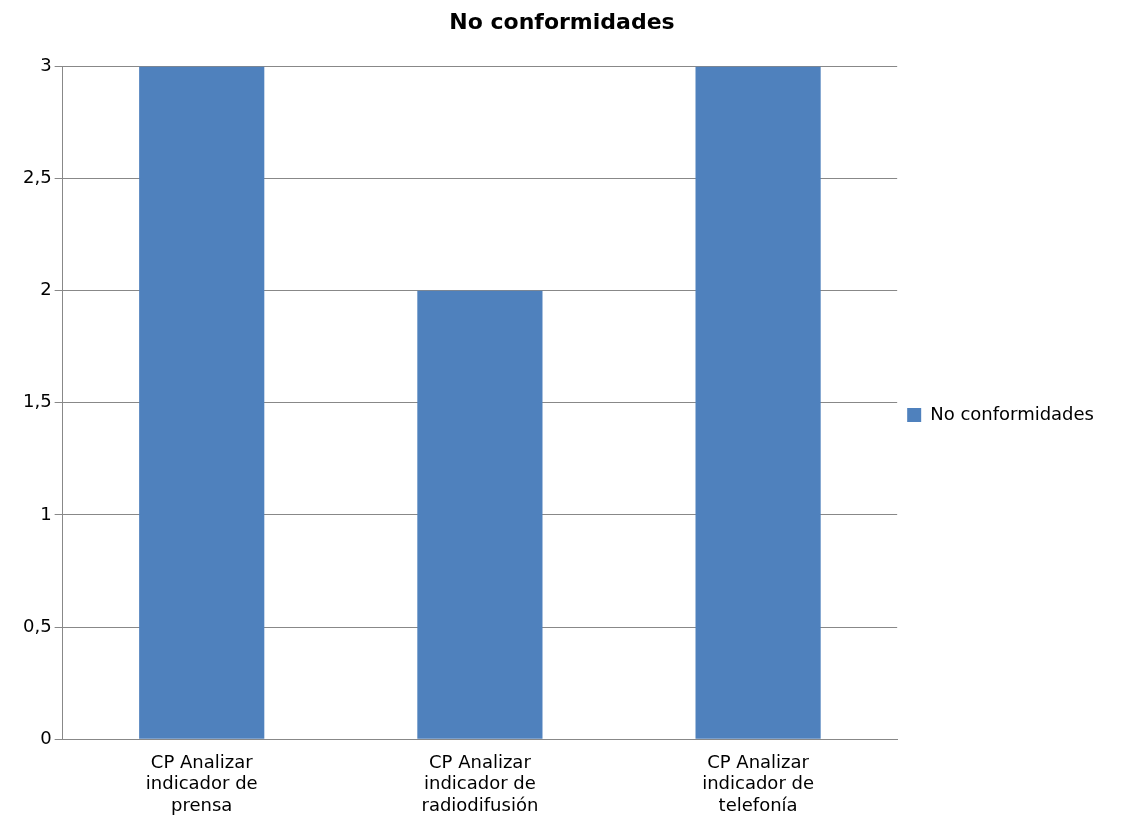 The width and height of the screenshot is (1124, 825). Describe the element at coordinates (480, 782) in the screenshot. I see `x-tick-label: CP Analizar indicador de radiodifusión` at that location.